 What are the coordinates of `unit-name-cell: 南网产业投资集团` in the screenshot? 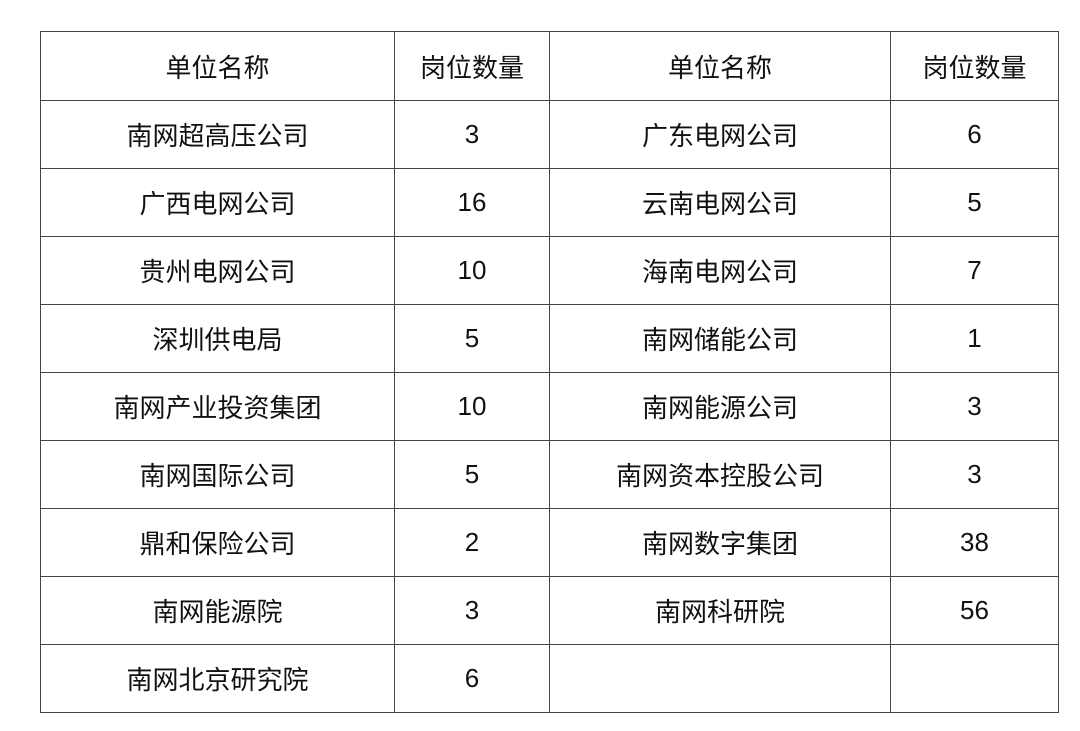 It's located at (217, 406).